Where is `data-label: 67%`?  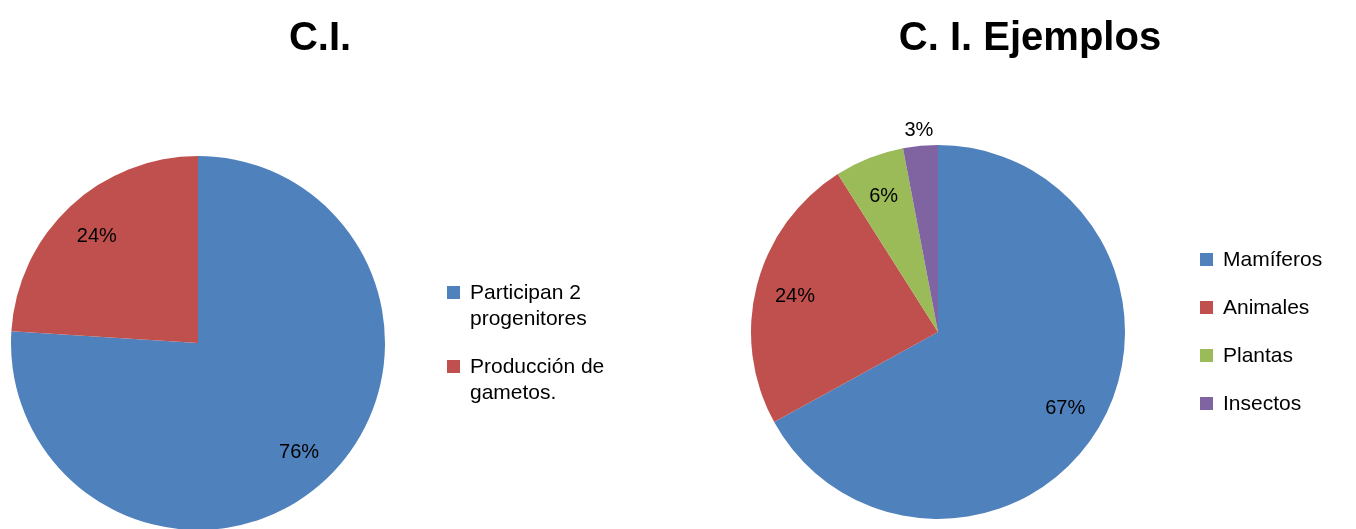
data-label: 67% is located at coordinates (1065, 407).